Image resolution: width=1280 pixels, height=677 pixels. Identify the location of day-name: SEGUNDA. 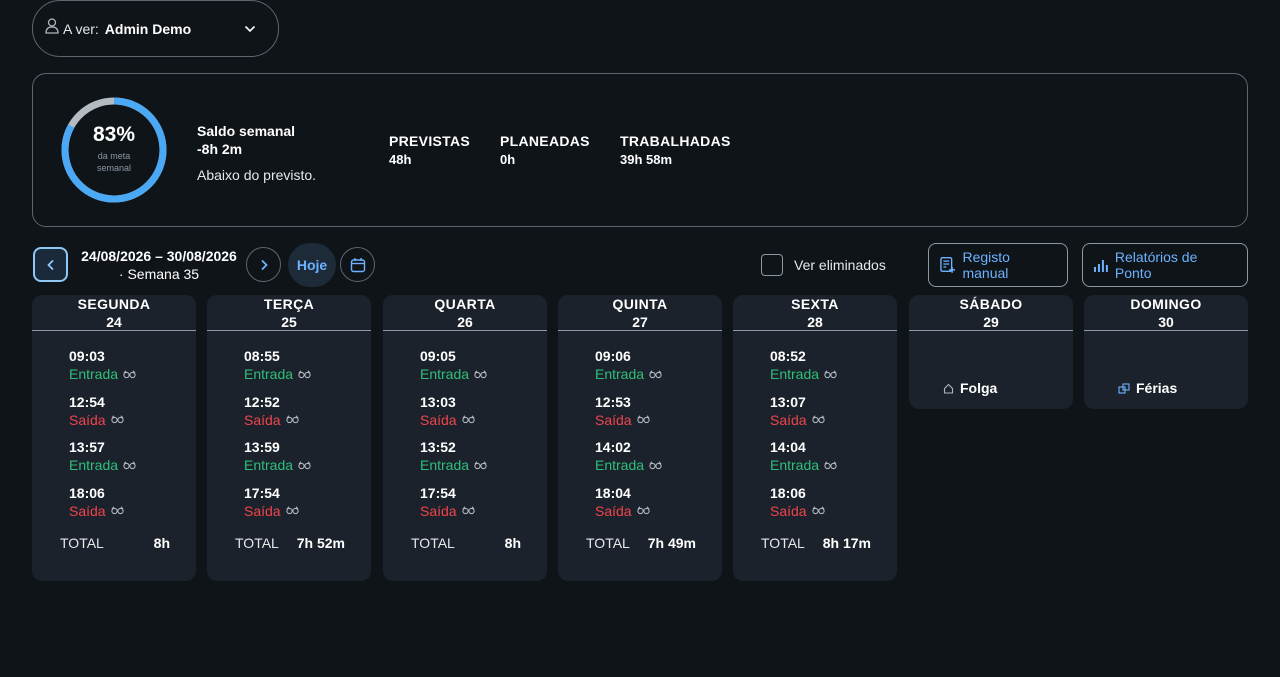
(114, 304).